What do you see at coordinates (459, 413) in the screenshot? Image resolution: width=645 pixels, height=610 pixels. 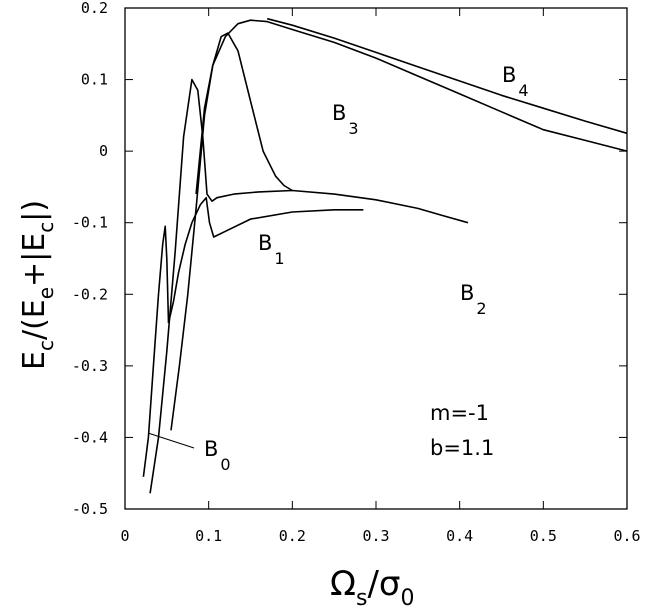 I see `annotation-m: m=-1` at bounding box center [459, 413].